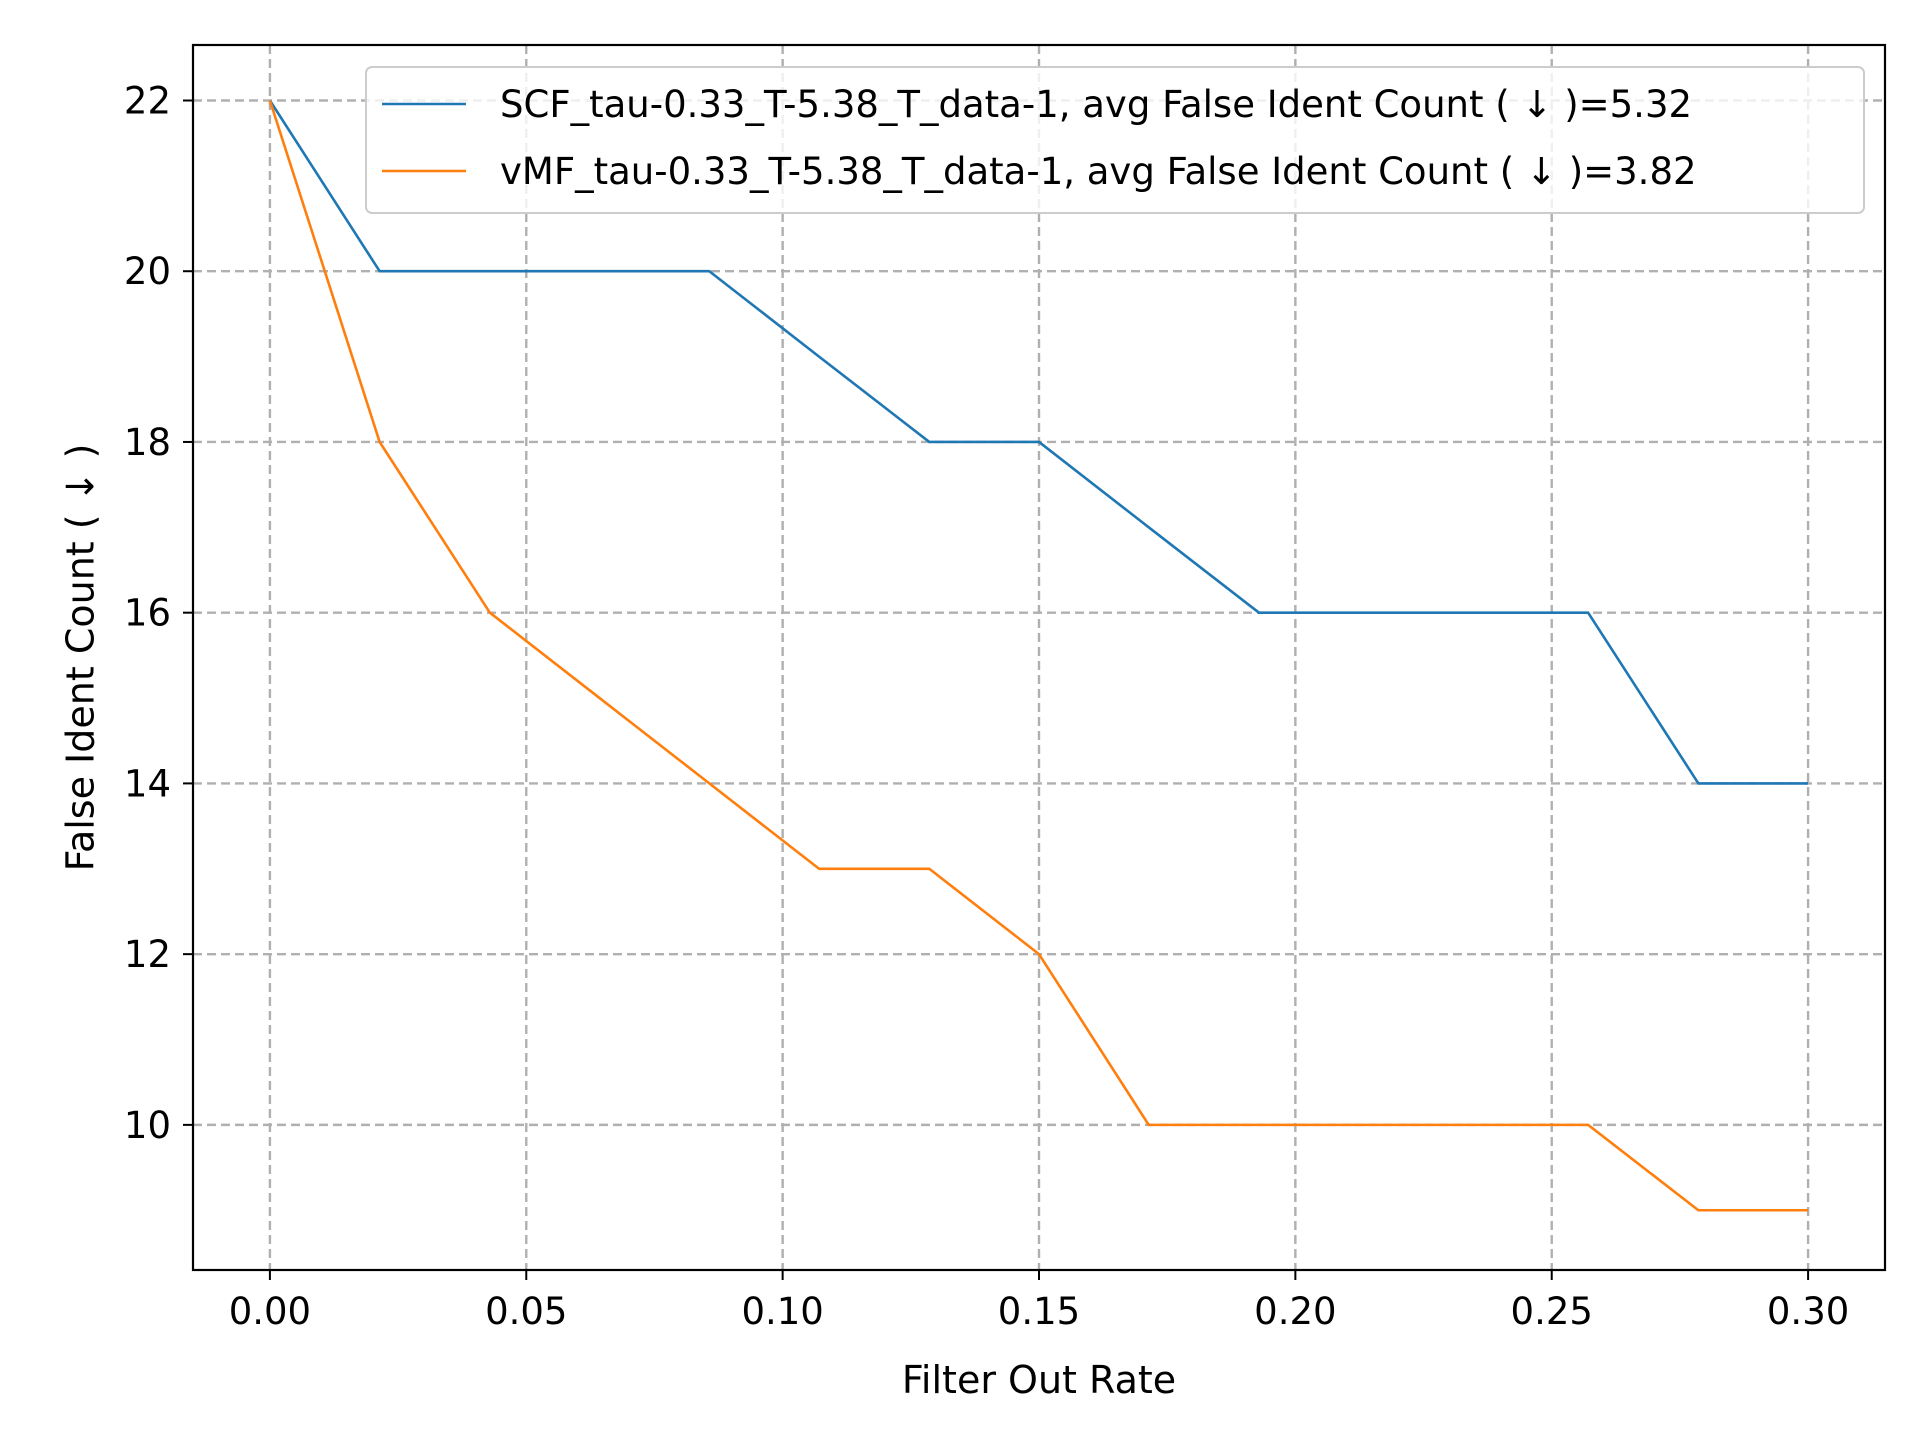  I want to click on x-tick-label: 0.10, so click(782, 1311).